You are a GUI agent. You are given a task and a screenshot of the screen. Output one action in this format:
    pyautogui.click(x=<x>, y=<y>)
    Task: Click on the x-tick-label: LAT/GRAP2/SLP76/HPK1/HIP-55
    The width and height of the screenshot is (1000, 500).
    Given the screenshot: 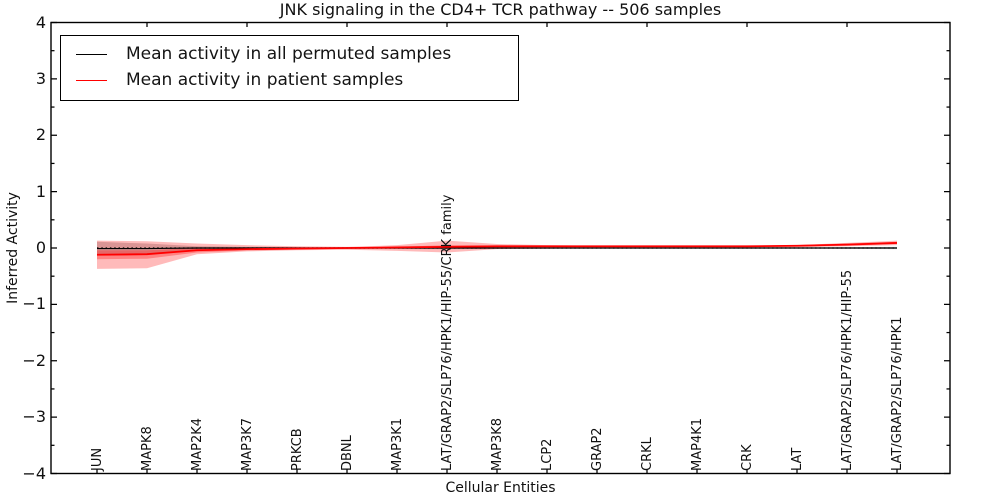 What is the action you would take?
    pyautogui.click(x=847, y=370)
    